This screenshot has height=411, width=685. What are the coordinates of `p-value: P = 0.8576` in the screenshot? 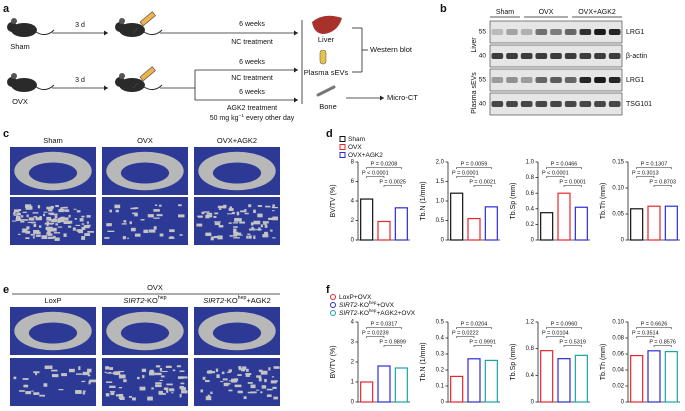 It's located at (662, 342).